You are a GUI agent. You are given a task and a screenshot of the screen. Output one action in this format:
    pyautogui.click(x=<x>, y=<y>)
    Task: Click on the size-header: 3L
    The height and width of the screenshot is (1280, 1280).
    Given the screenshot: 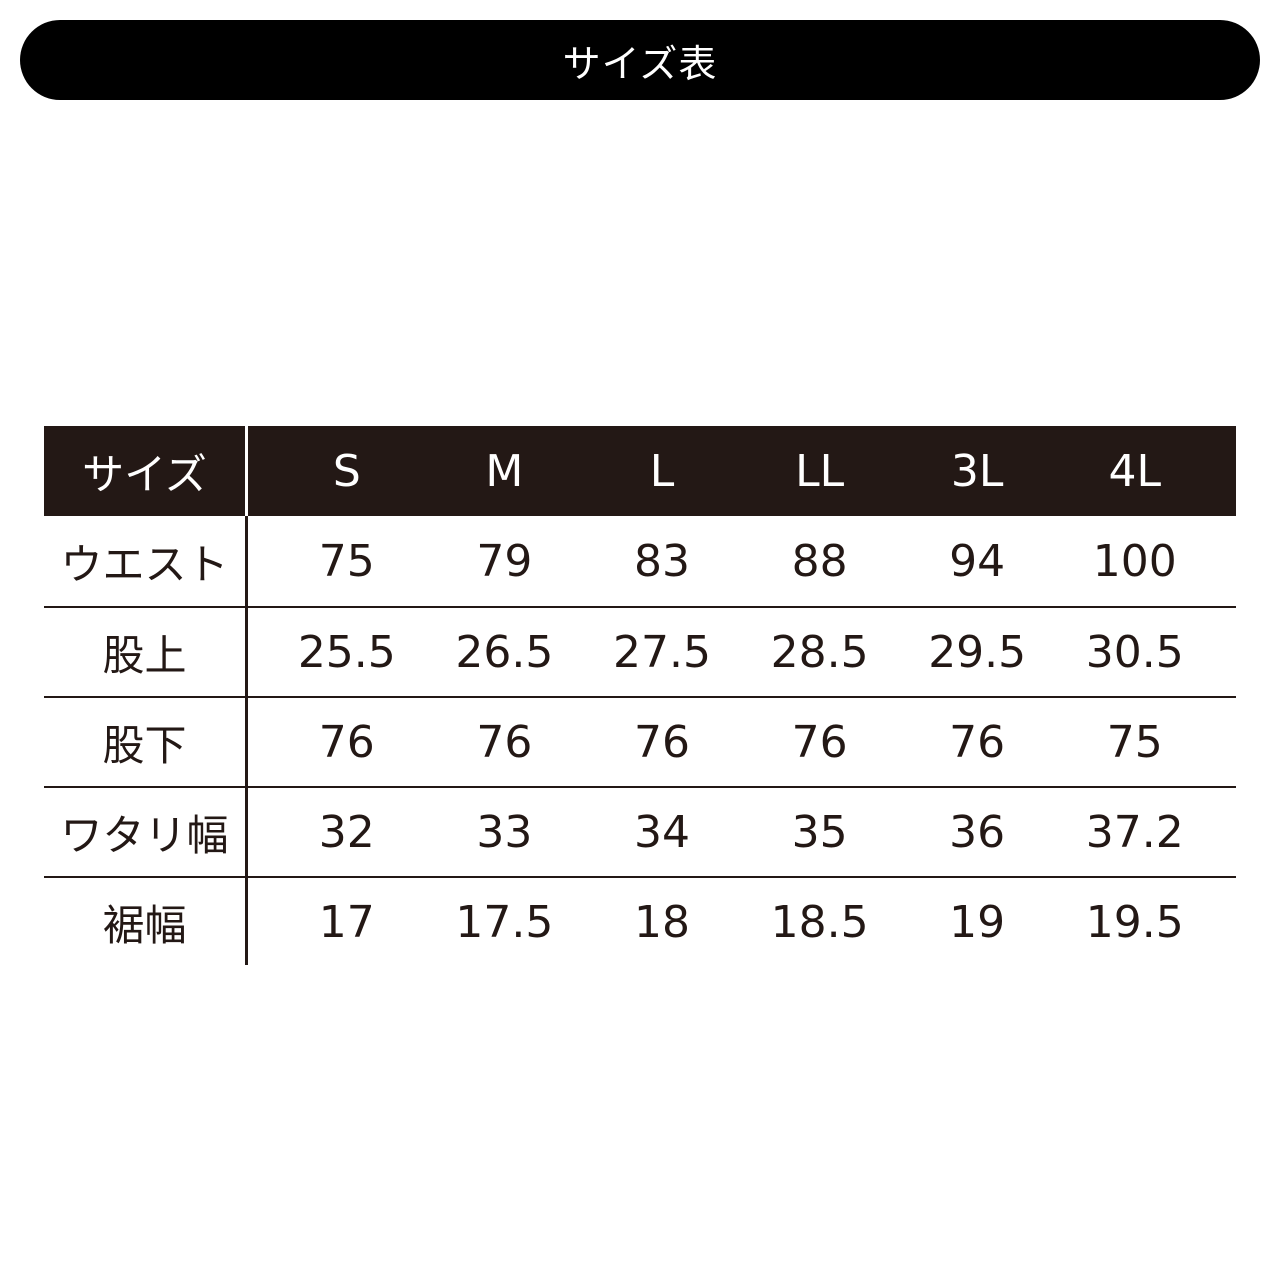 What is the action you would take?
    pyautogui.click(x=977, y=471)
    